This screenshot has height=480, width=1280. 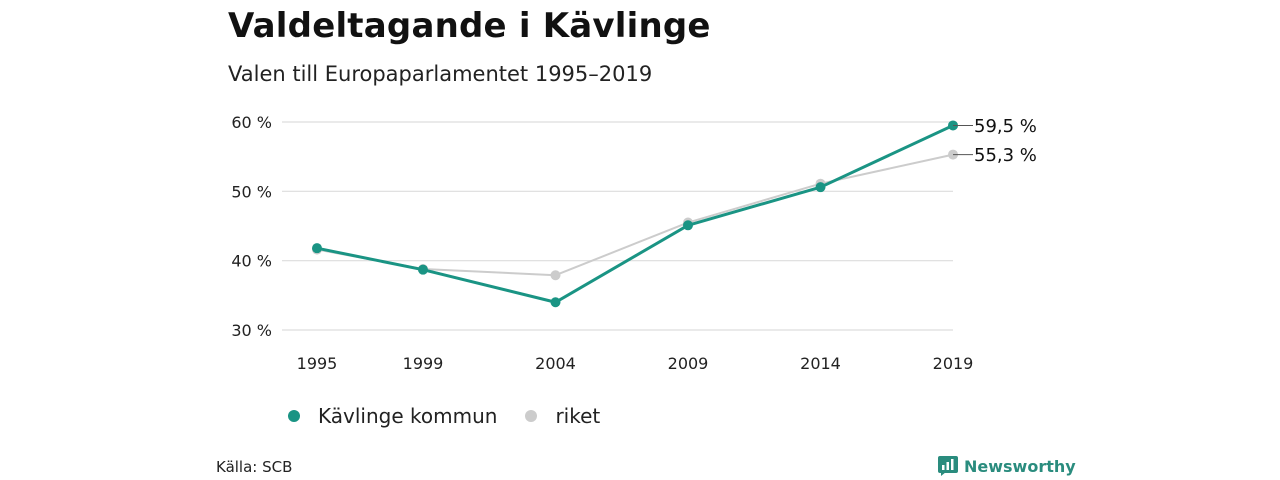 I want to click on chart-subtitle: Valen till Europaparlamentet 1995–2019, so click(x=440, y=74).